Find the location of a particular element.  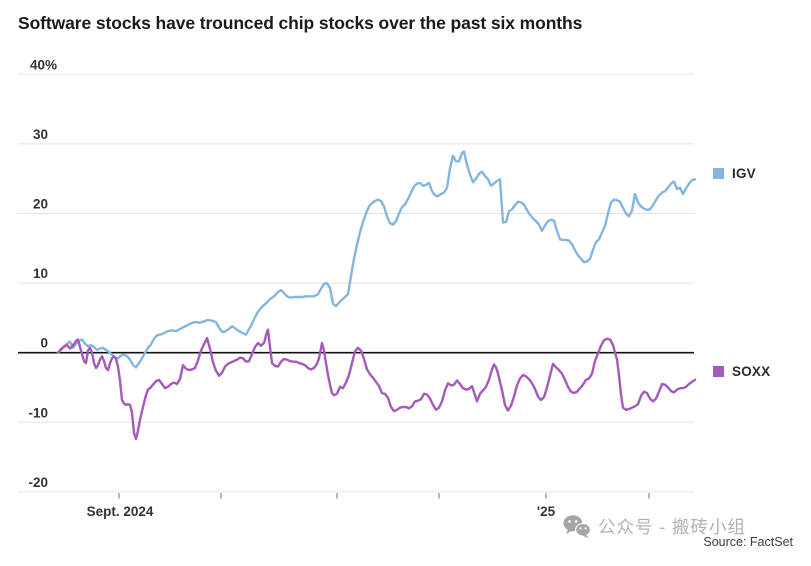

x-axis-label: '25 is located at coordinates (546, 511).